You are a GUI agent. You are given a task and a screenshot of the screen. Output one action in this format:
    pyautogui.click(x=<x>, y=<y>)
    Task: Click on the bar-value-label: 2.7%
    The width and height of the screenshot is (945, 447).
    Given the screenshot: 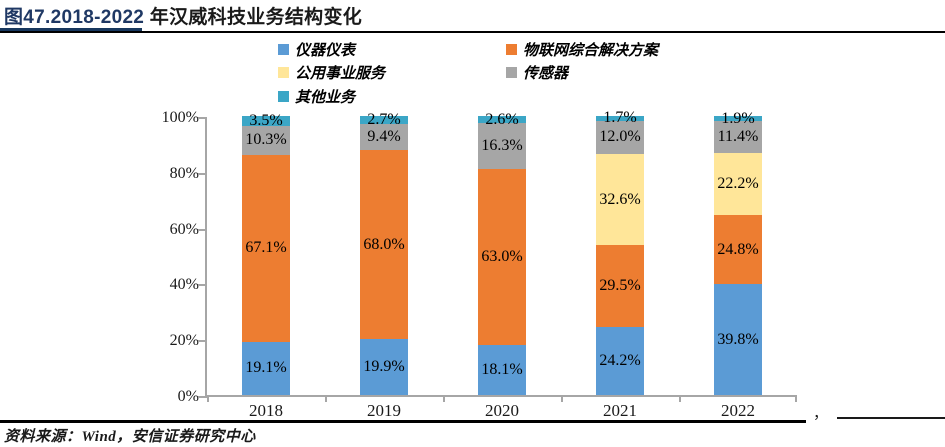 What is the action you would take?
    pyautogui.click(x=384, y=119)
    